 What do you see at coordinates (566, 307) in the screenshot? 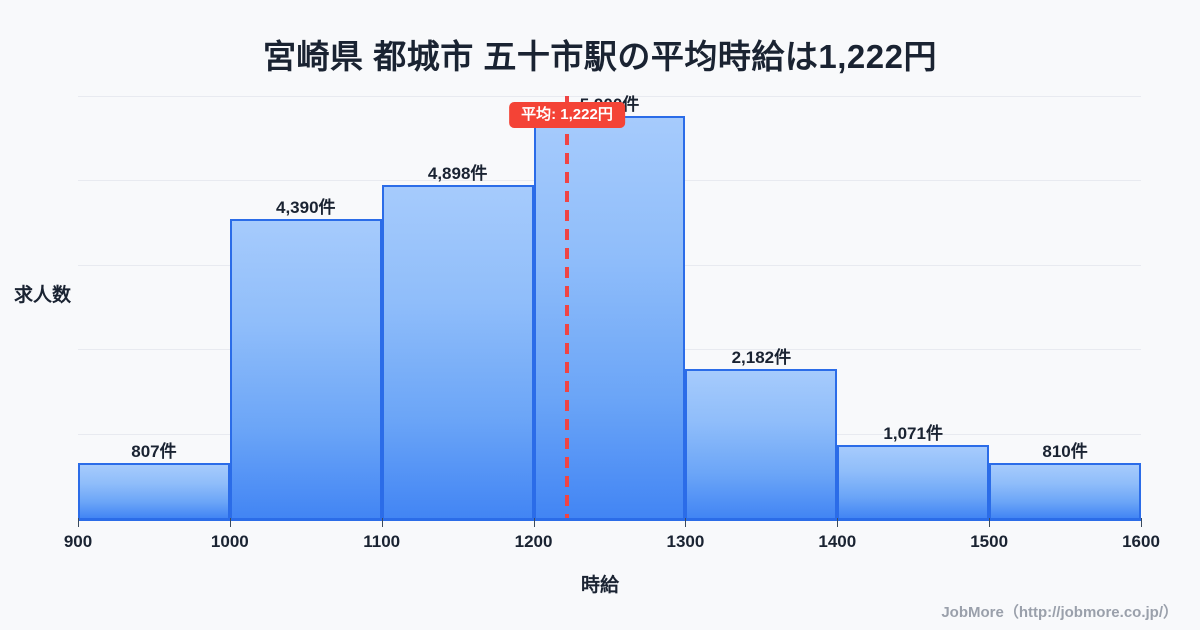
I see `average-line` at bounding box center [566, 307].